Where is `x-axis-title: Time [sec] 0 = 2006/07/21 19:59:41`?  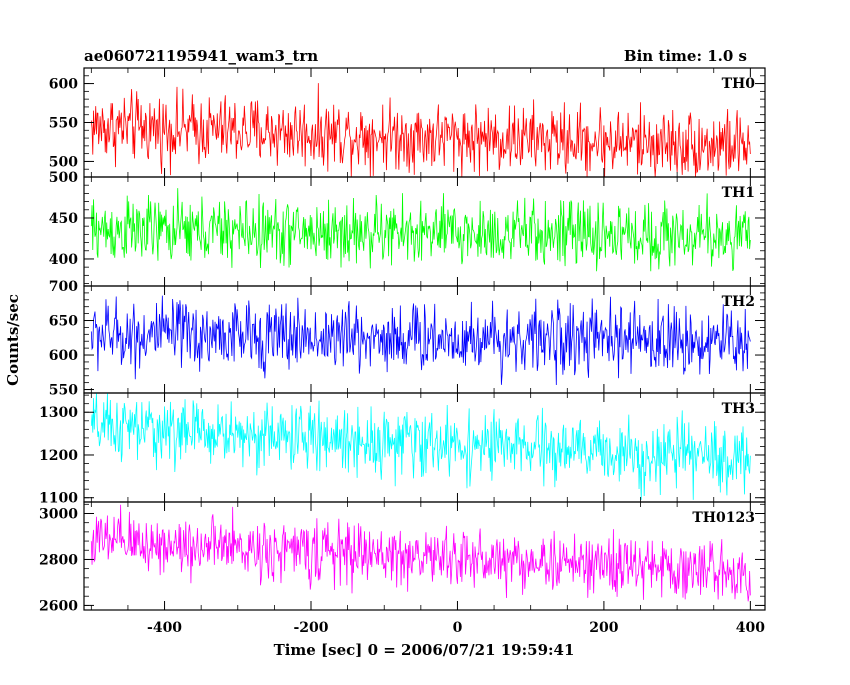 x-axis-title: Time [sec] 0 = 2006/07/21 19:59:41 is located at coordinates (424, 650).